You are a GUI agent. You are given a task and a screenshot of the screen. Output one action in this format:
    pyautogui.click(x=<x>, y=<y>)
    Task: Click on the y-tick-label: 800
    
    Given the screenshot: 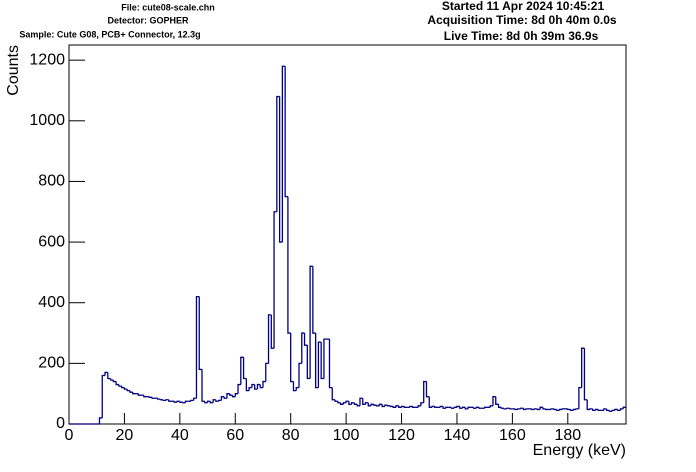 What is the action you would take?
    pyautogui.click(x=51, y=181)
    